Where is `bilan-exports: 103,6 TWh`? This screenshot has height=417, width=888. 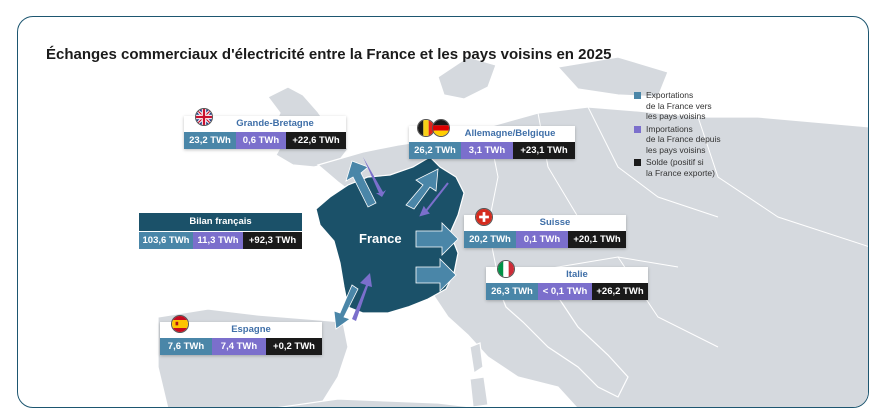
bilan-exports: 103,6 TWh is located at coordinates (166, 240).